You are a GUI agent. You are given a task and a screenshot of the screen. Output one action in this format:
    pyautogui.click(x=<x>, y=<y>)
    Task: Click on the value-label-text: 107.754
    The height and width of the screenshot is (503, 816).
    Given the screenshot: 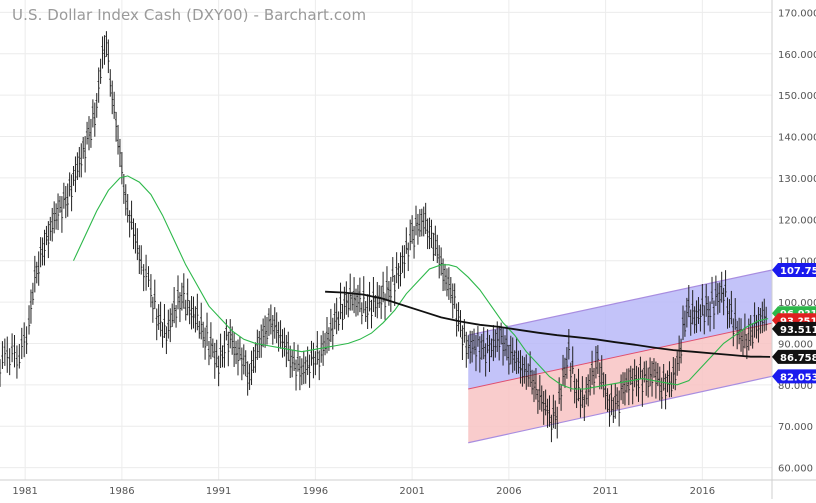 What is the action you would take?
    pyautogui.click(x=798, y=271)
    